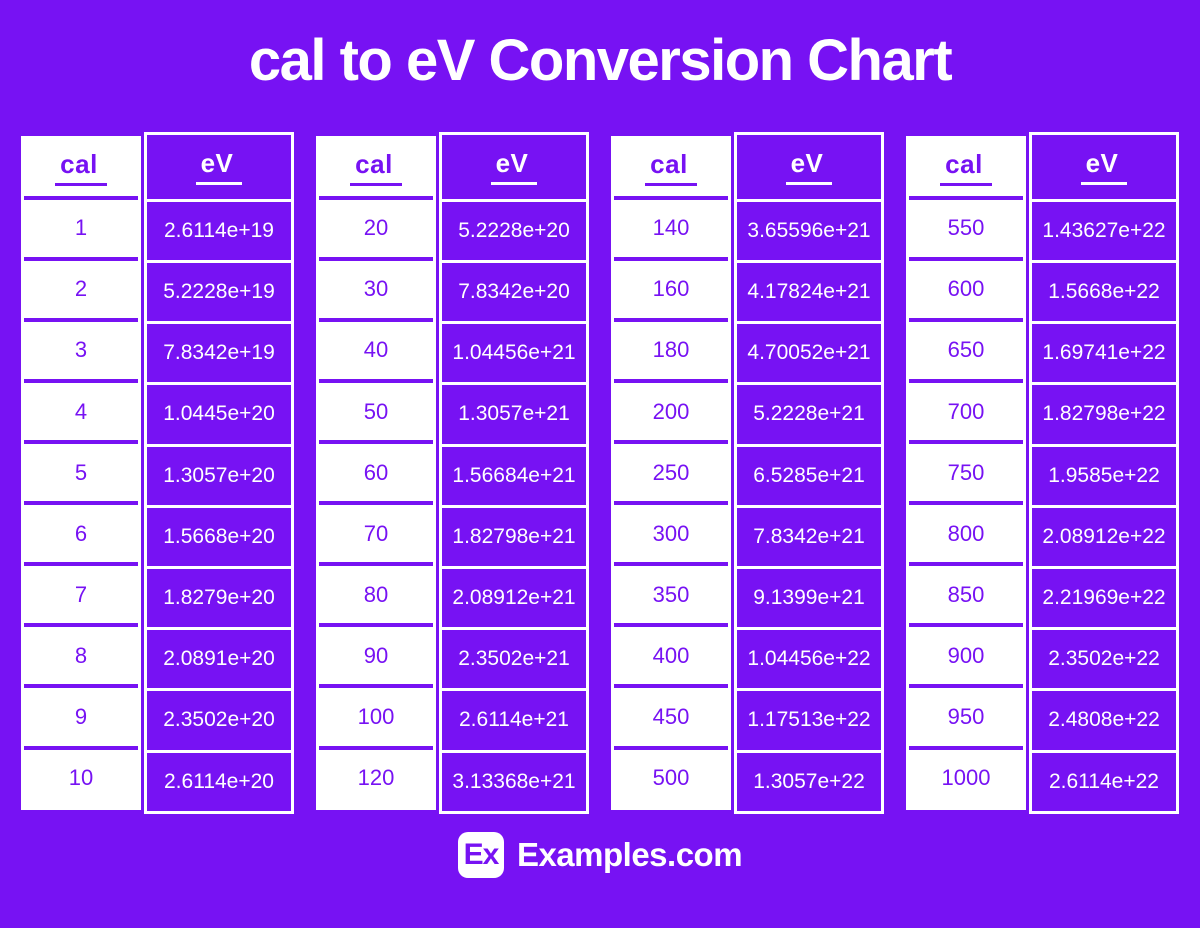  What do you see at coordinates (966, 592) in the screenshot?
I see `cal-value-cell: 850` at bounding box center [966, 592].